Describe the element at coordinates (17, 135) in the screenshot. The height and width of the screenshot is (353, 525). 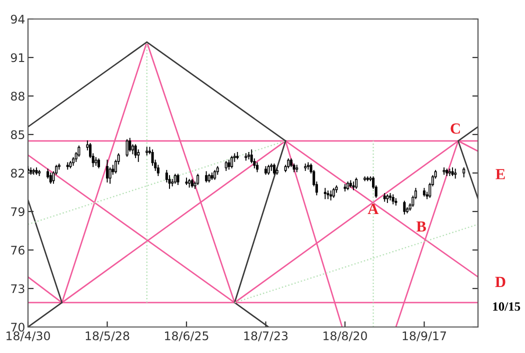
I see `y-tick-label: 85` at that location.